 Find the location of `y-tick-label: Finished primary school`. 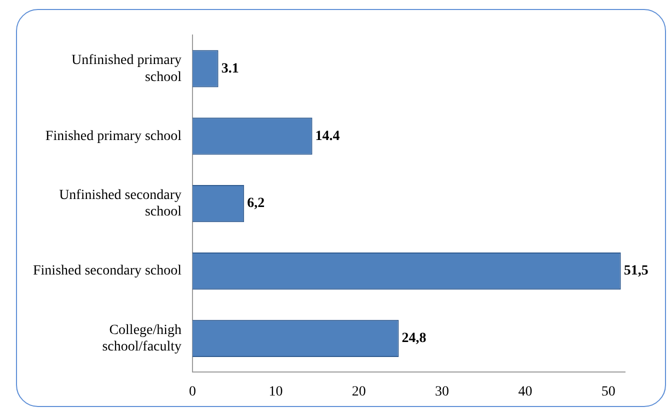

y-tick-label: Finished primary school is located at coordinates (113, 136).